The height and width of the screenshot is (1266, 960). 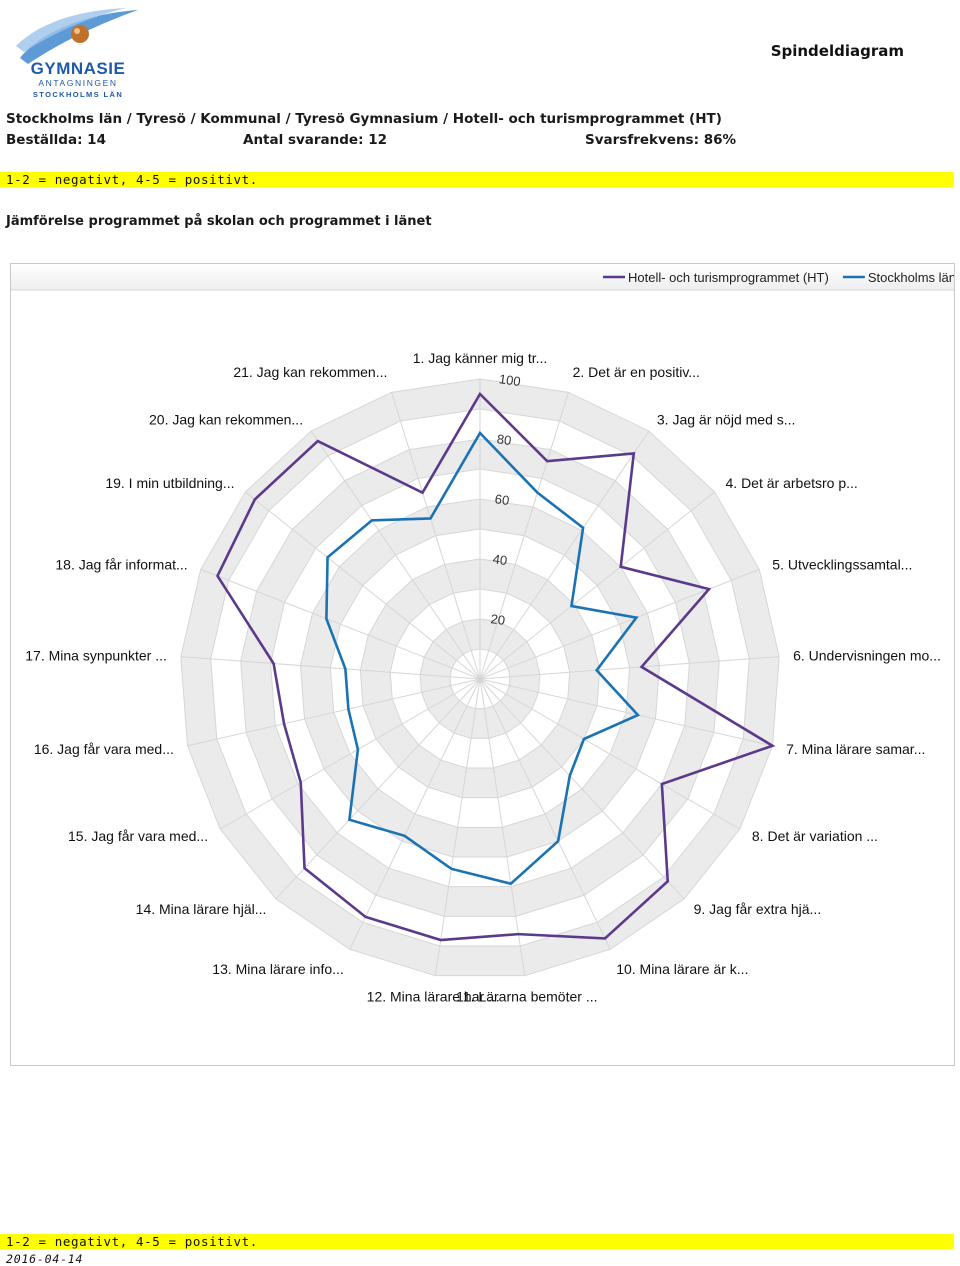 I want to click on legend-label: Stockholms län, so click(x=911, y=277).